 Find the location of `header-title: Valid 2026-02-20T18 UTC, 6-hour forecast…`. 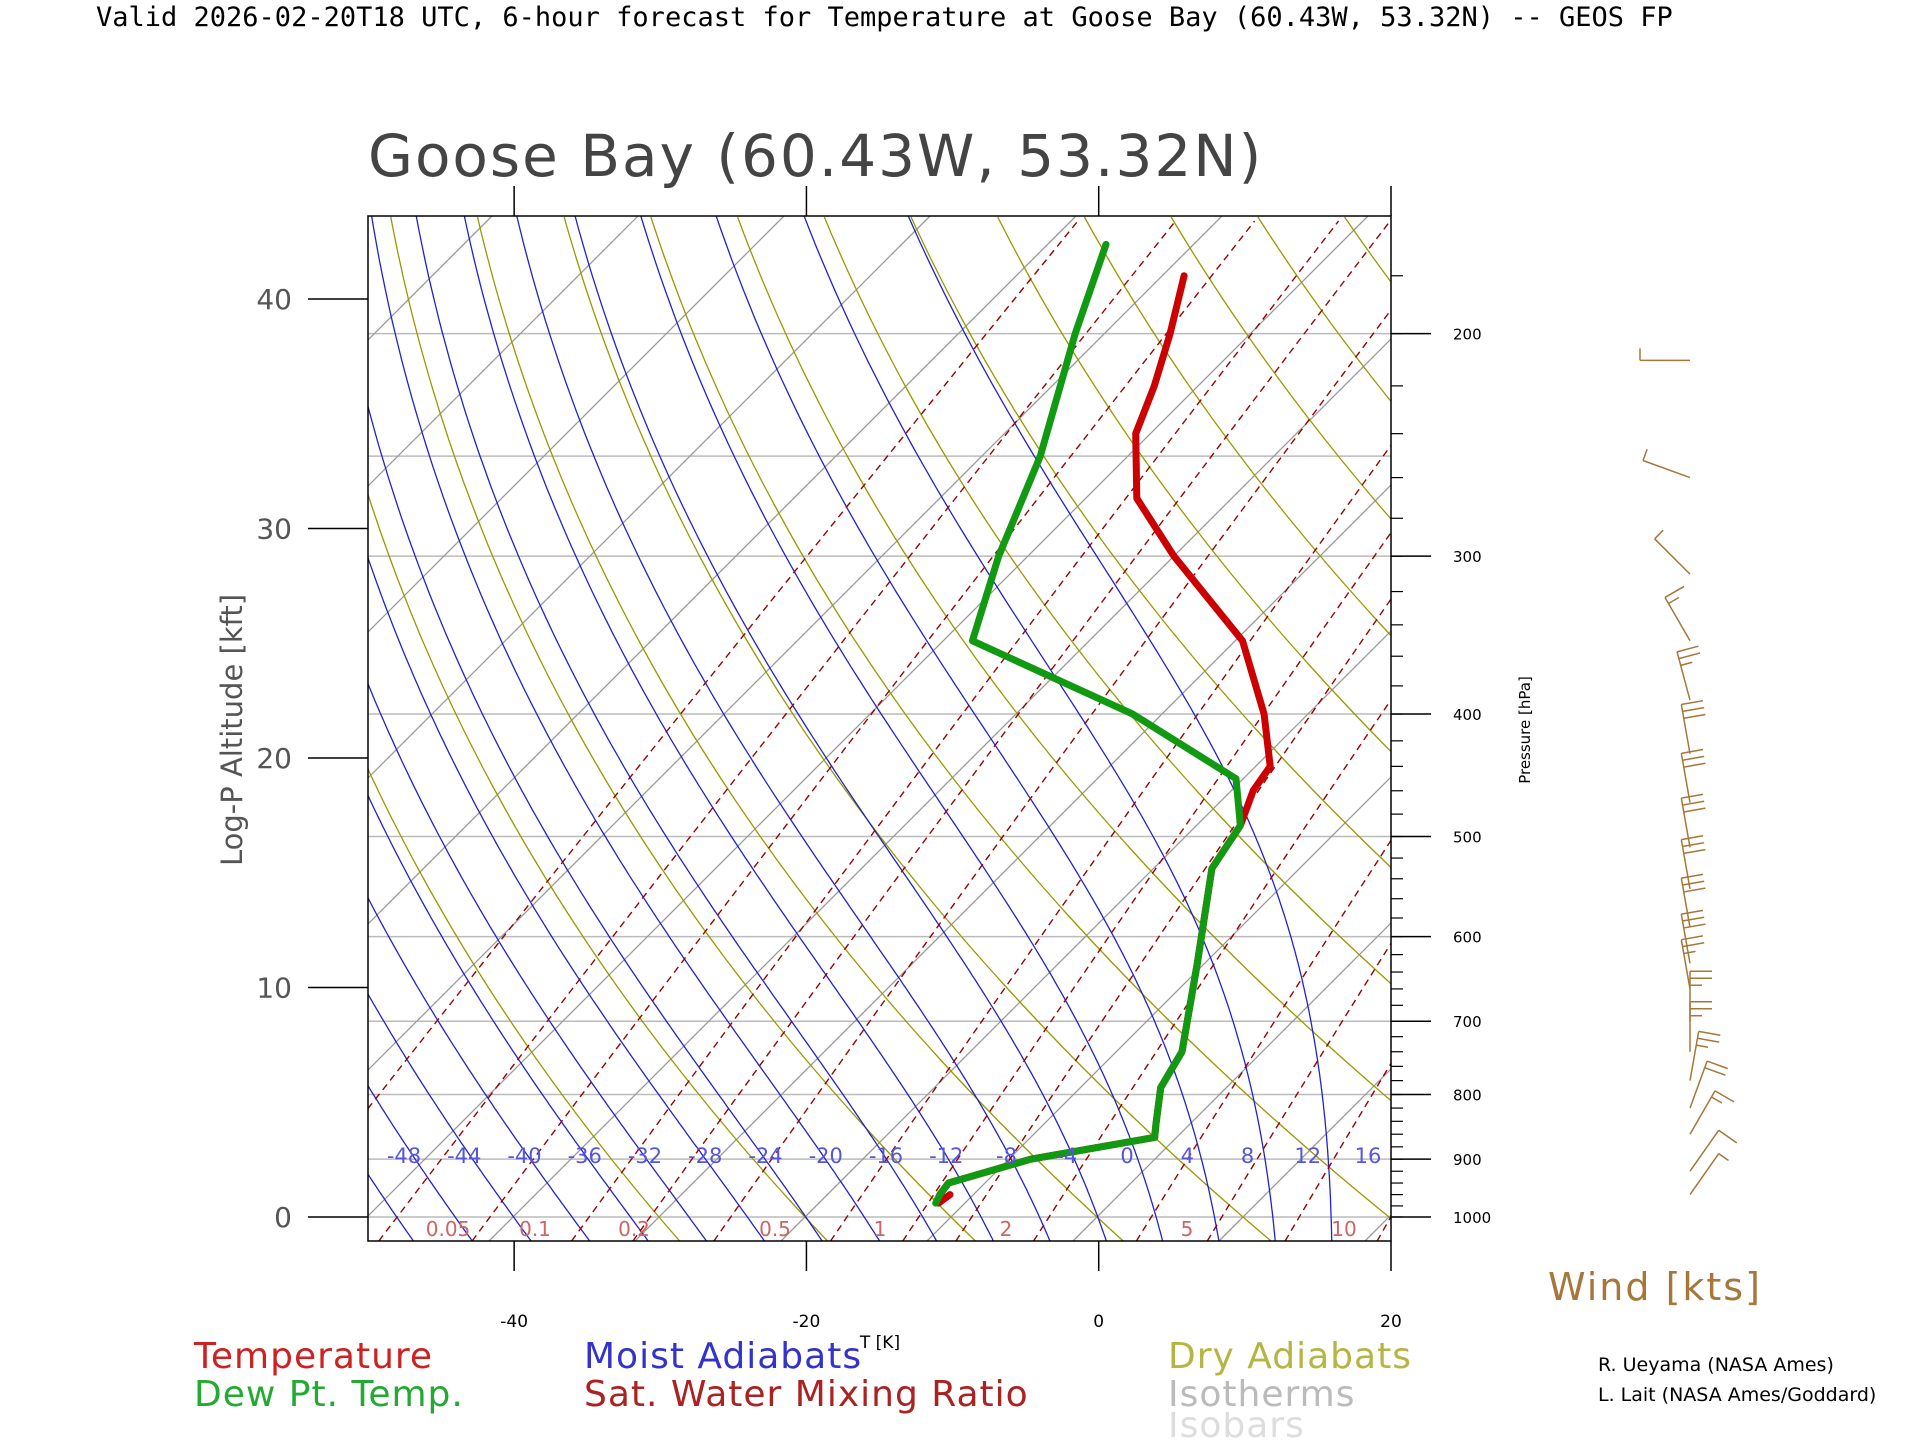

header-title: Valid 2026-02-20T18 UTC, 6-hour forecast… is located at coordinates (884, 17).